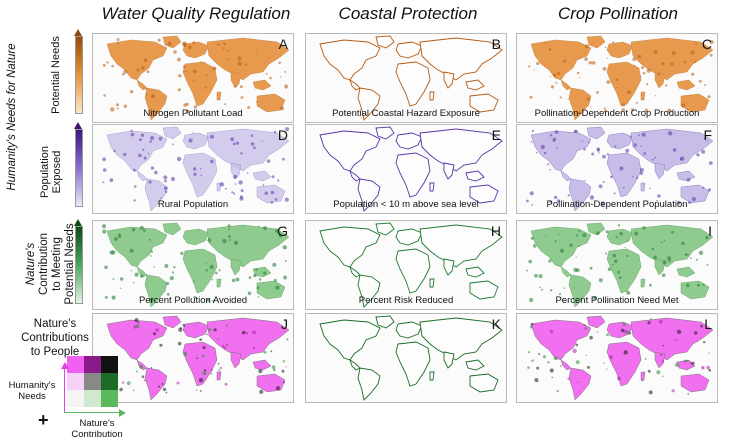 This screenshot has width=733, height=442. What do you see at coordinates (55, 352) in the screenshot?
I see `legend-title-line3: to People` at bounding box center [55, 352].